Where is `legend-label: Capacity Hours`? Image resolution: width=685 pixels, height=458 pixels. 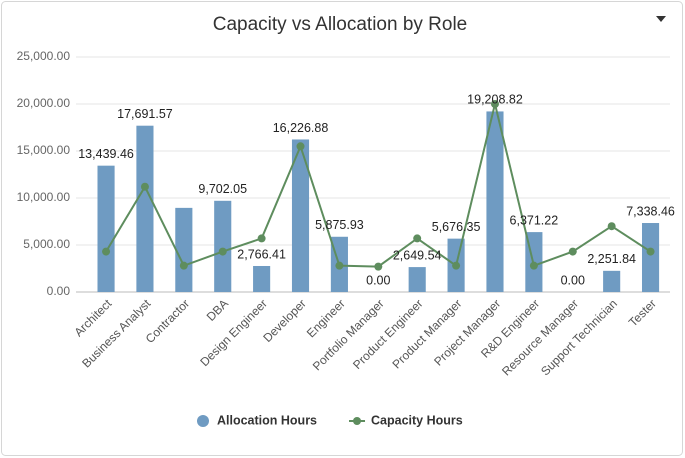 legend-label: Capacity Hours is located at coordinates (417, 420).